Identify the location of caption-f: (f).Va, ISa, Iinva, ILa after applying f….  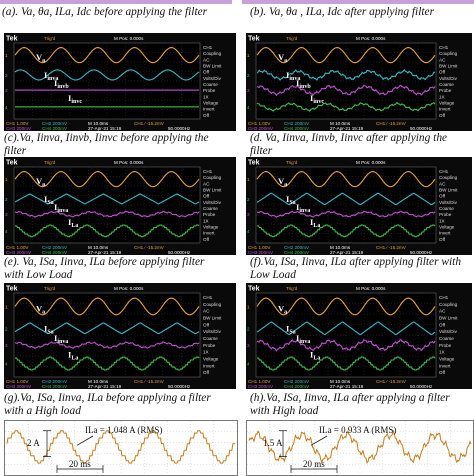
(355, 262).